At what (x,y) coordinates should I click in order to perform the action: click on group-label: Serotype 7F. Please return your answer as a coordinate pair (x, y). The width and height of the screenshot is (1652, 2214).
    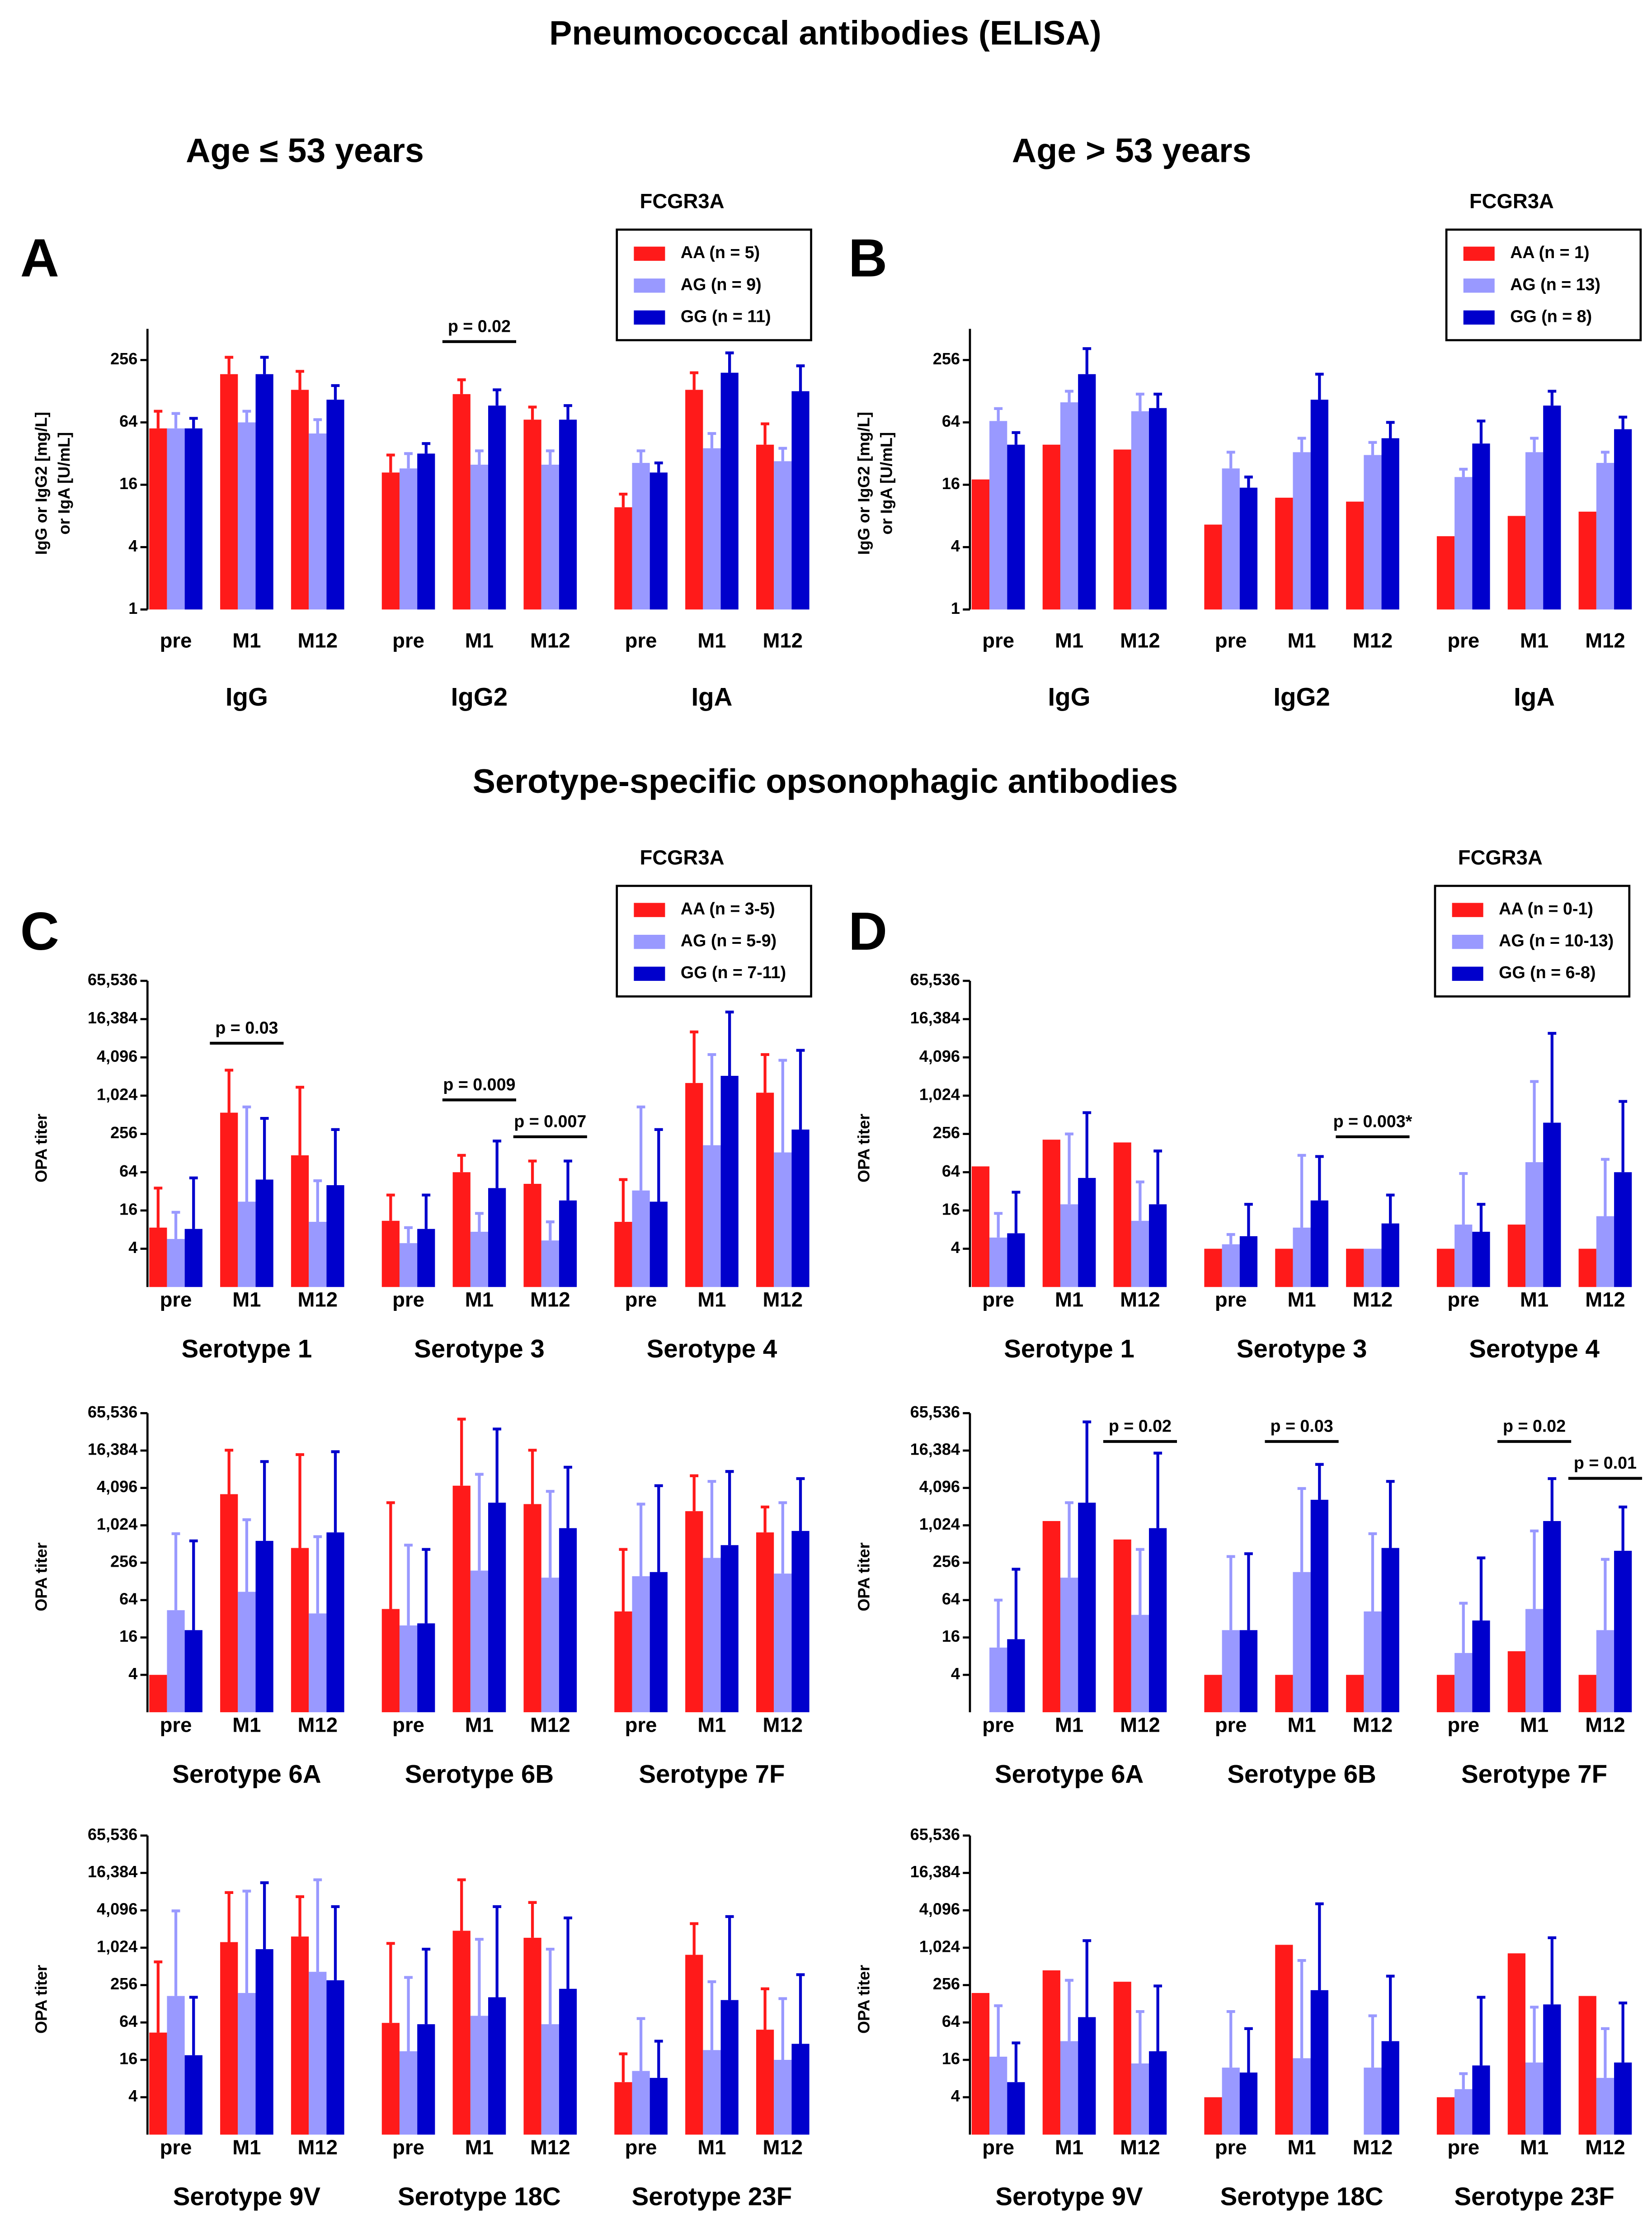
    Looking at the image, I should click on (712, 1774).